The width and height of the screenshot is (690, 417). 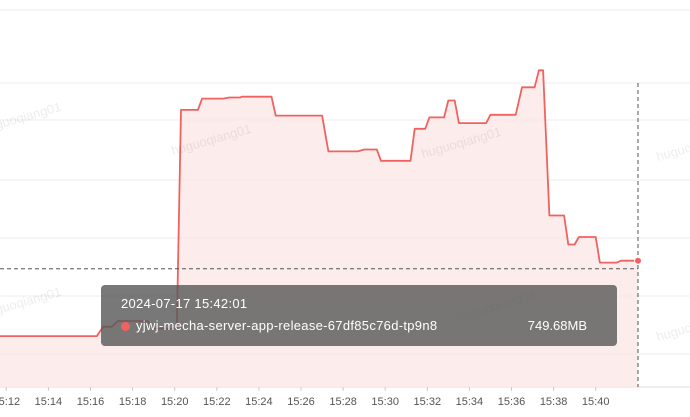 What do you see at coordinates (301, 402) in the screenshot?
I see `x-tick-label: 15:26` at bounding box center [301, 402].